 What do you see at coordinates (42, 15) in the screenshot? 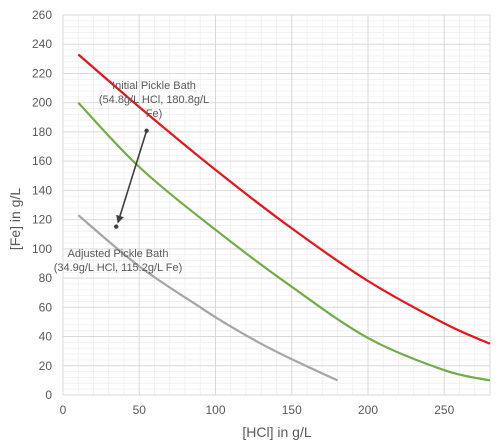
I see `y-tick-label: 260` at bounding box center [42, 15].